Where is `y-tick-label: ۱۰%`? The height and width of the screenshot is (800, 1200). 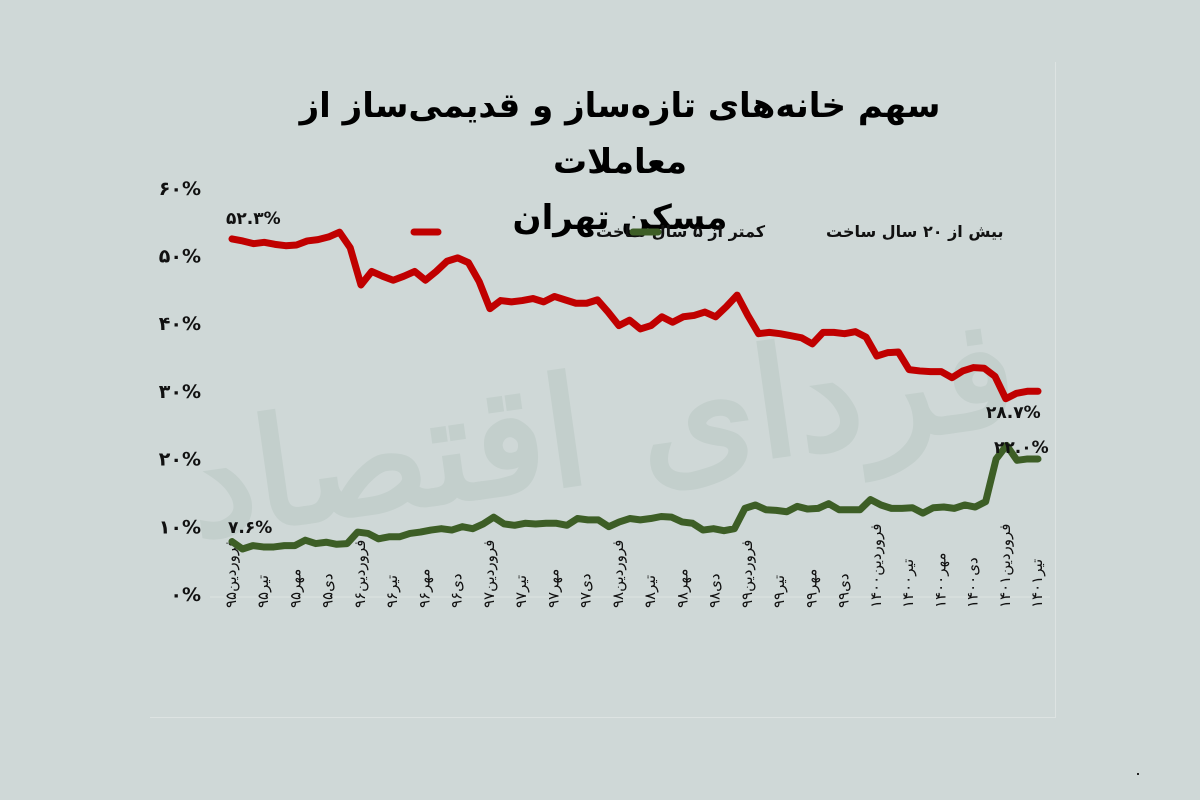 y-tick-label: ۱۰% is located at coordinates (180, 527).